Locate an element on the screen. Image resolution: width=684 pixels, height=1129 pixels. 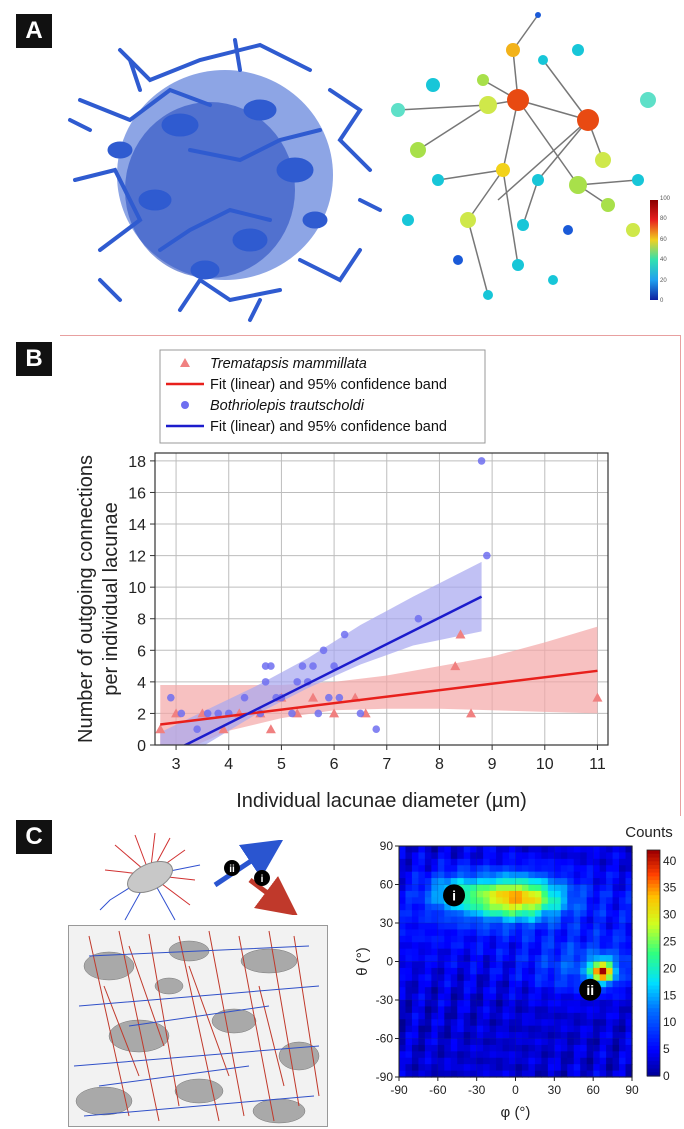
y-tick-label: 4 is located at coordinates (141, 683).